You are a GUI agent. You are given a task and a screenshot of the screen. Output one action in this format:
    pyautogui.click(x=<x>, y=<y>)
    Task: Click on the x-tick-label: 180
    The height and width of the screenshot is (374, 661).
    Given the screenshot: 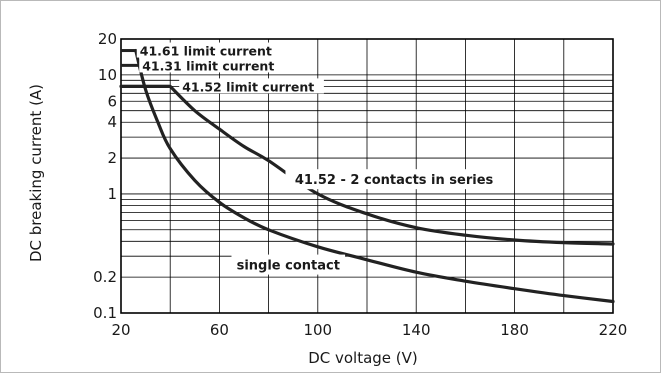 What is the action you would take?
    pyautogui.click(x=514, y=330)
    